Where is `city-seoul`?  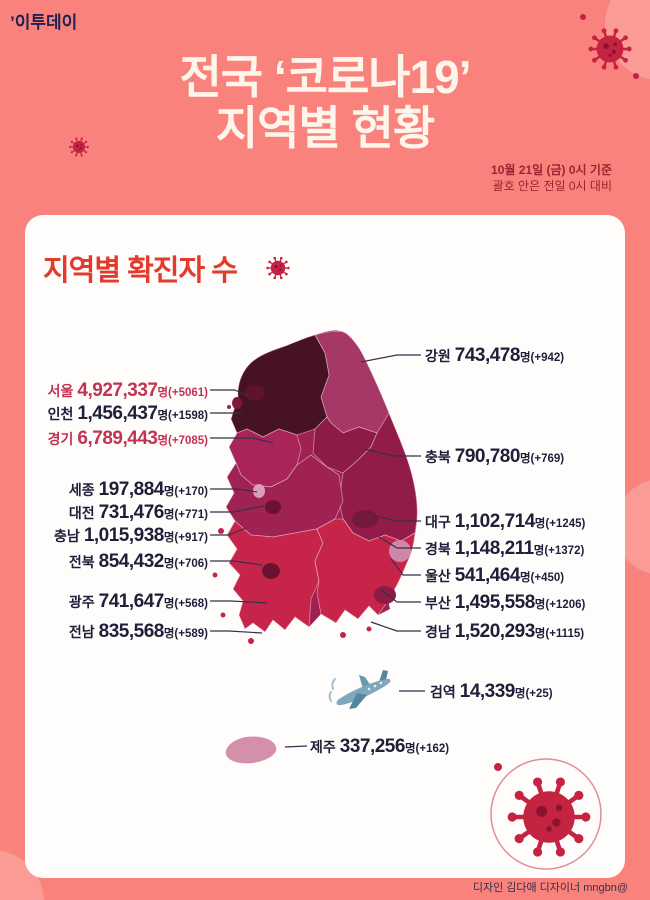
city-seoul is located at coordinates (255, 393).